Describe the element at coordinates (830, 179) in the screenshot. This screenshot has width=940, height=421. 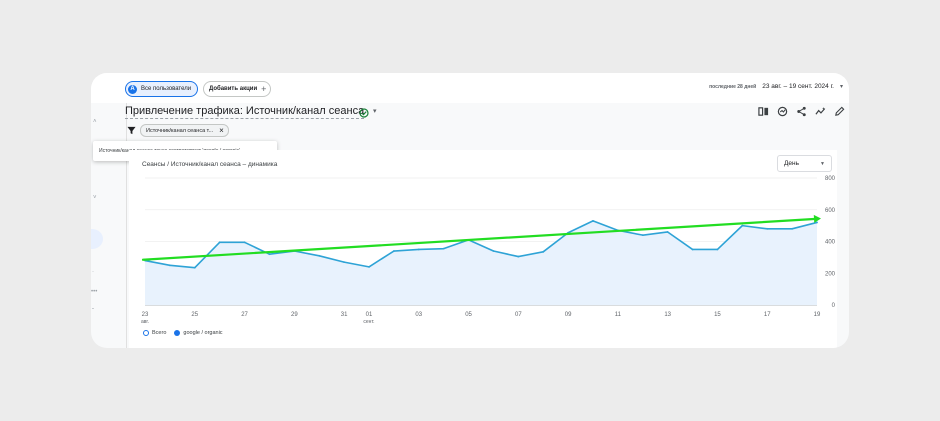
I see `y-tick-label: 800` at that location.